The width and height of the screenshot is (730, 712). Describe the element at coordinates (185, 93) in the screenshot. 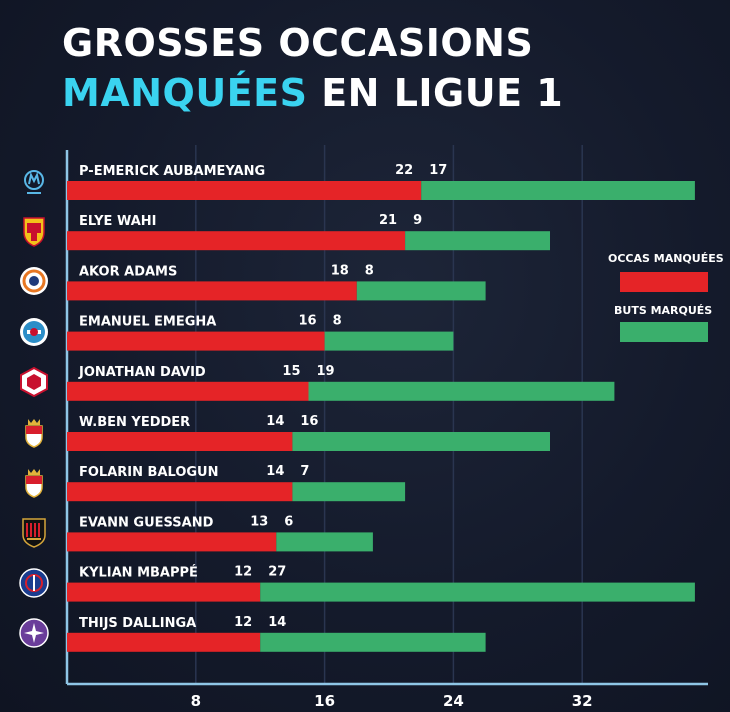

I see `title-highlight: MANQUÉES` at that location.